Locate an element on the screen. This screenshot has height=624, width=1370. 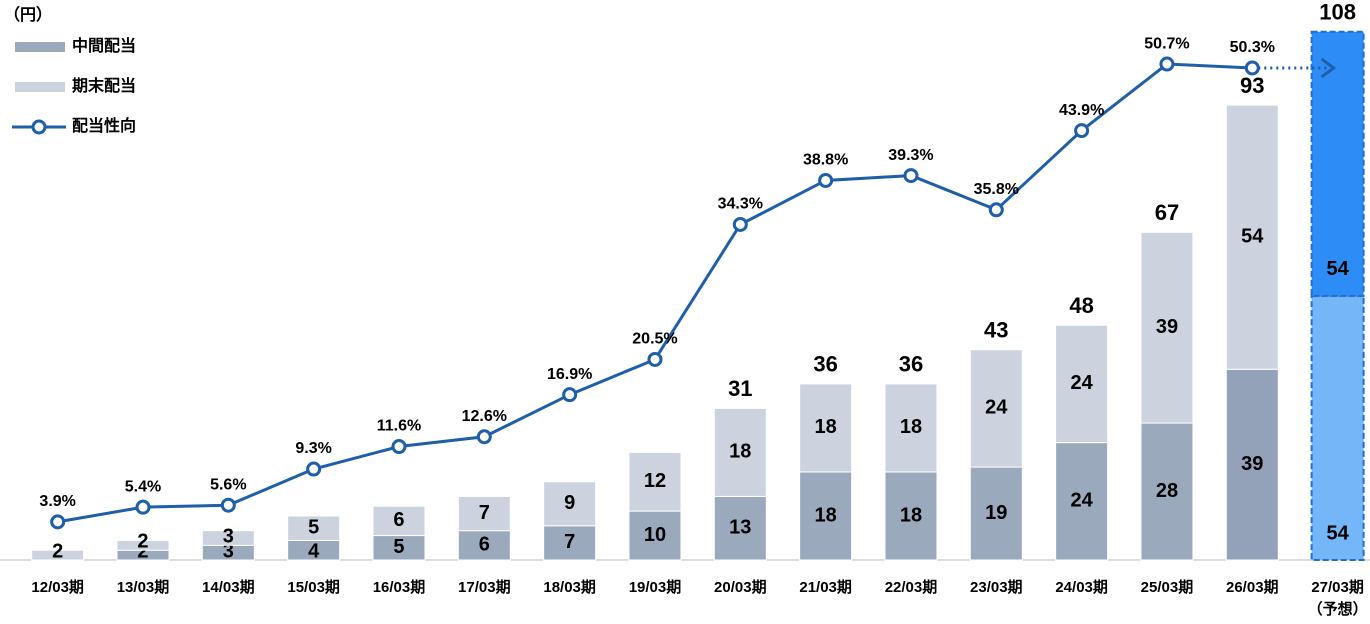
x-tick-label: 24/03期 is located at coordinates (1081, 587).